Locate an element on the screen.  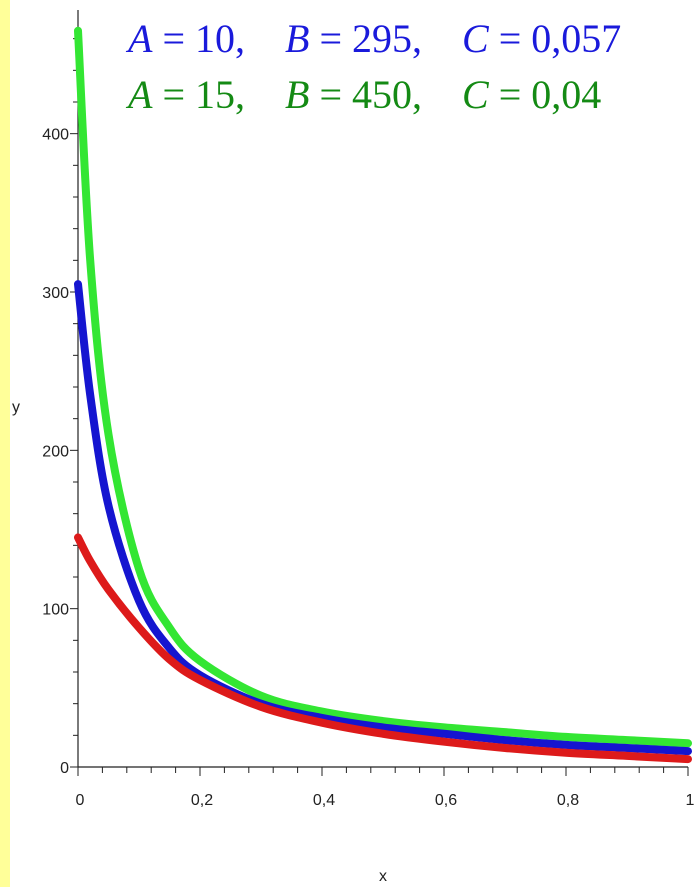
equation-text: = 0,057 is located at coordinates (555, 38).